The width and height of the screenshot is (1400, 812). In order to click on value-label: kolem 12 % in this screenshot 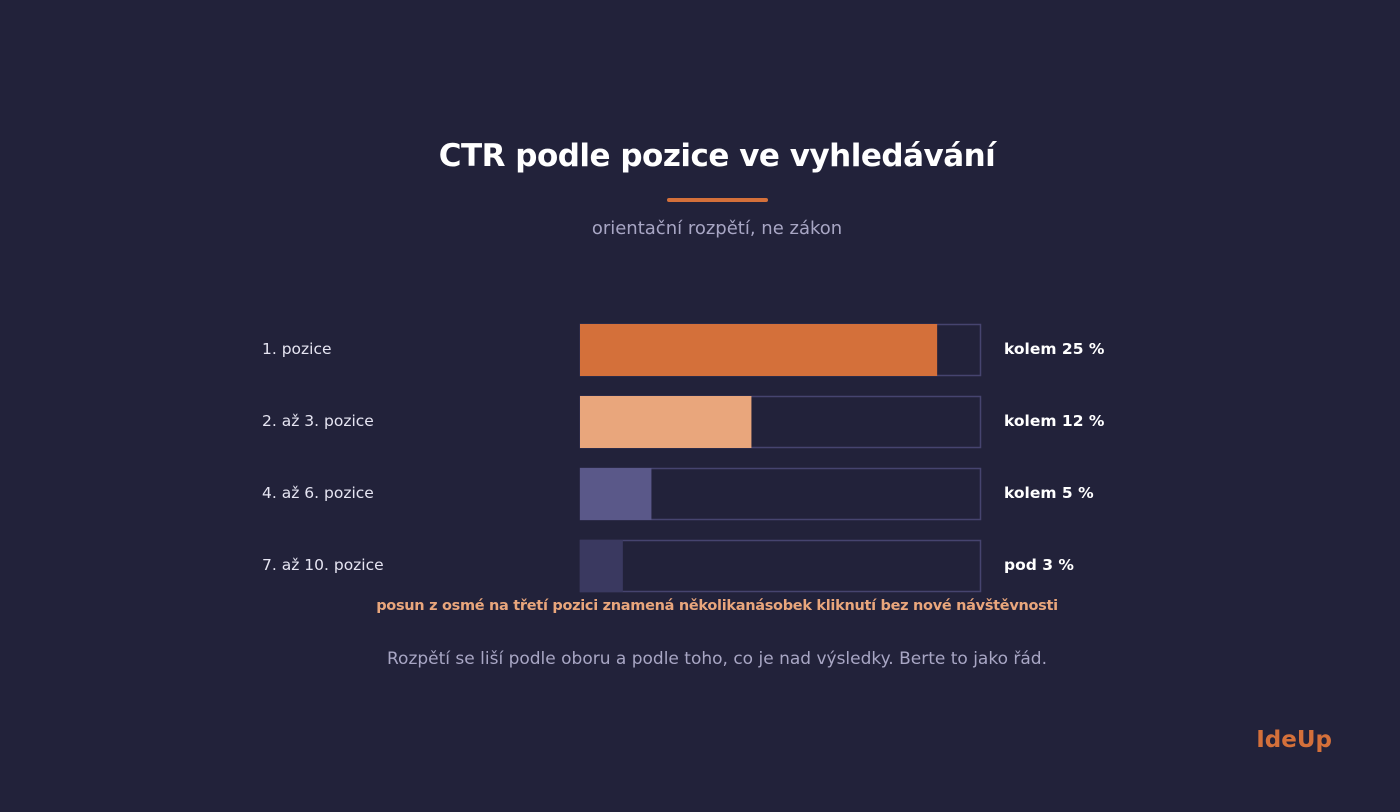, I will do `click(1054, 421)`.